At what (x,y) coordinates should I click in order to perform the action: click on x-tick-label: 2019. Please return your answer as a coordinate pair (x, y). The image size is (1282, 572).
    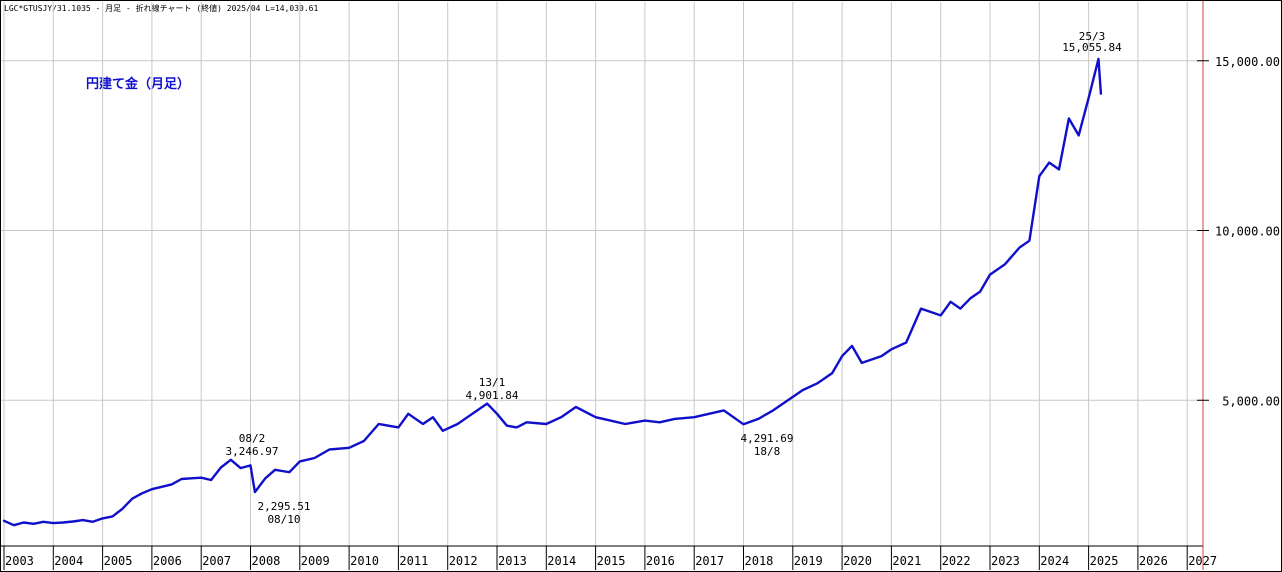
    Looking at the image, I should click on (808, 561).